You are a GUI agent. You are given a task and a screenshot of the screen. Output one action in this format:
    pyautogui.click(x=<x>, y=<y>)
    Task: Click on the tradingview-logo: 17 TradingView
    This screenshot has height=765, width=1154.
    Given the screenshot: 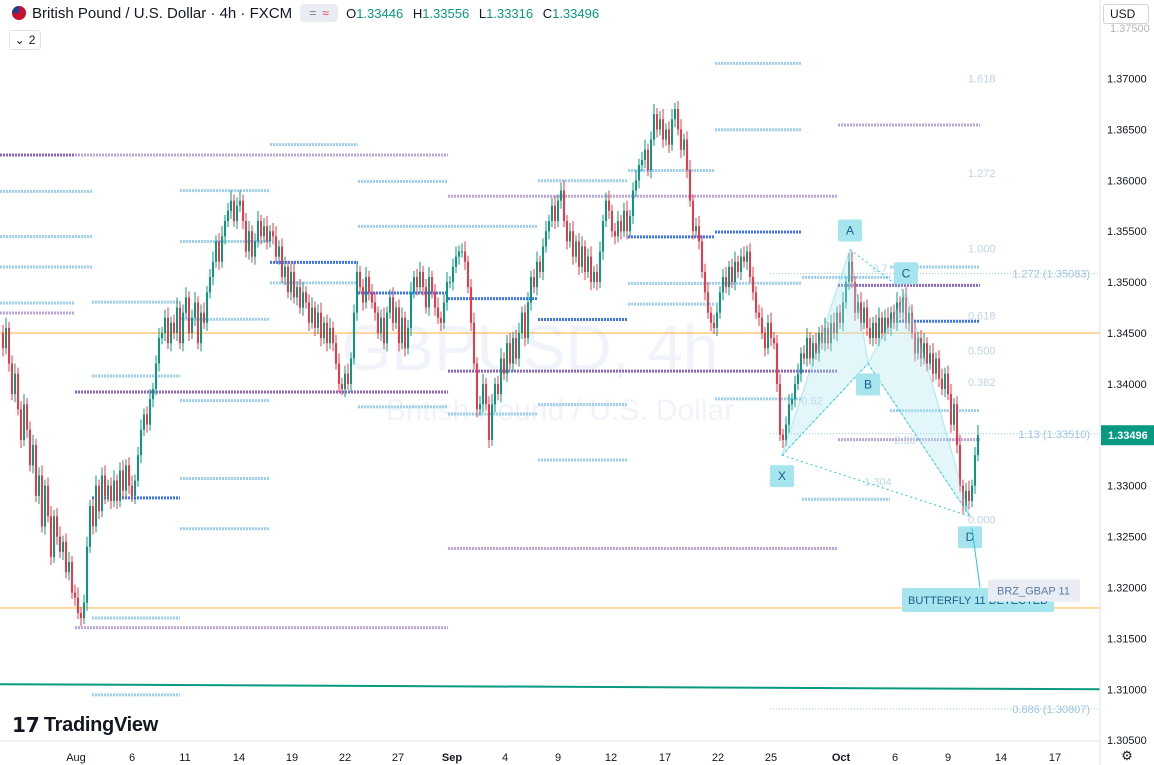 What is the action you would take?
    pyautogui.click(x=85, y=725)
    